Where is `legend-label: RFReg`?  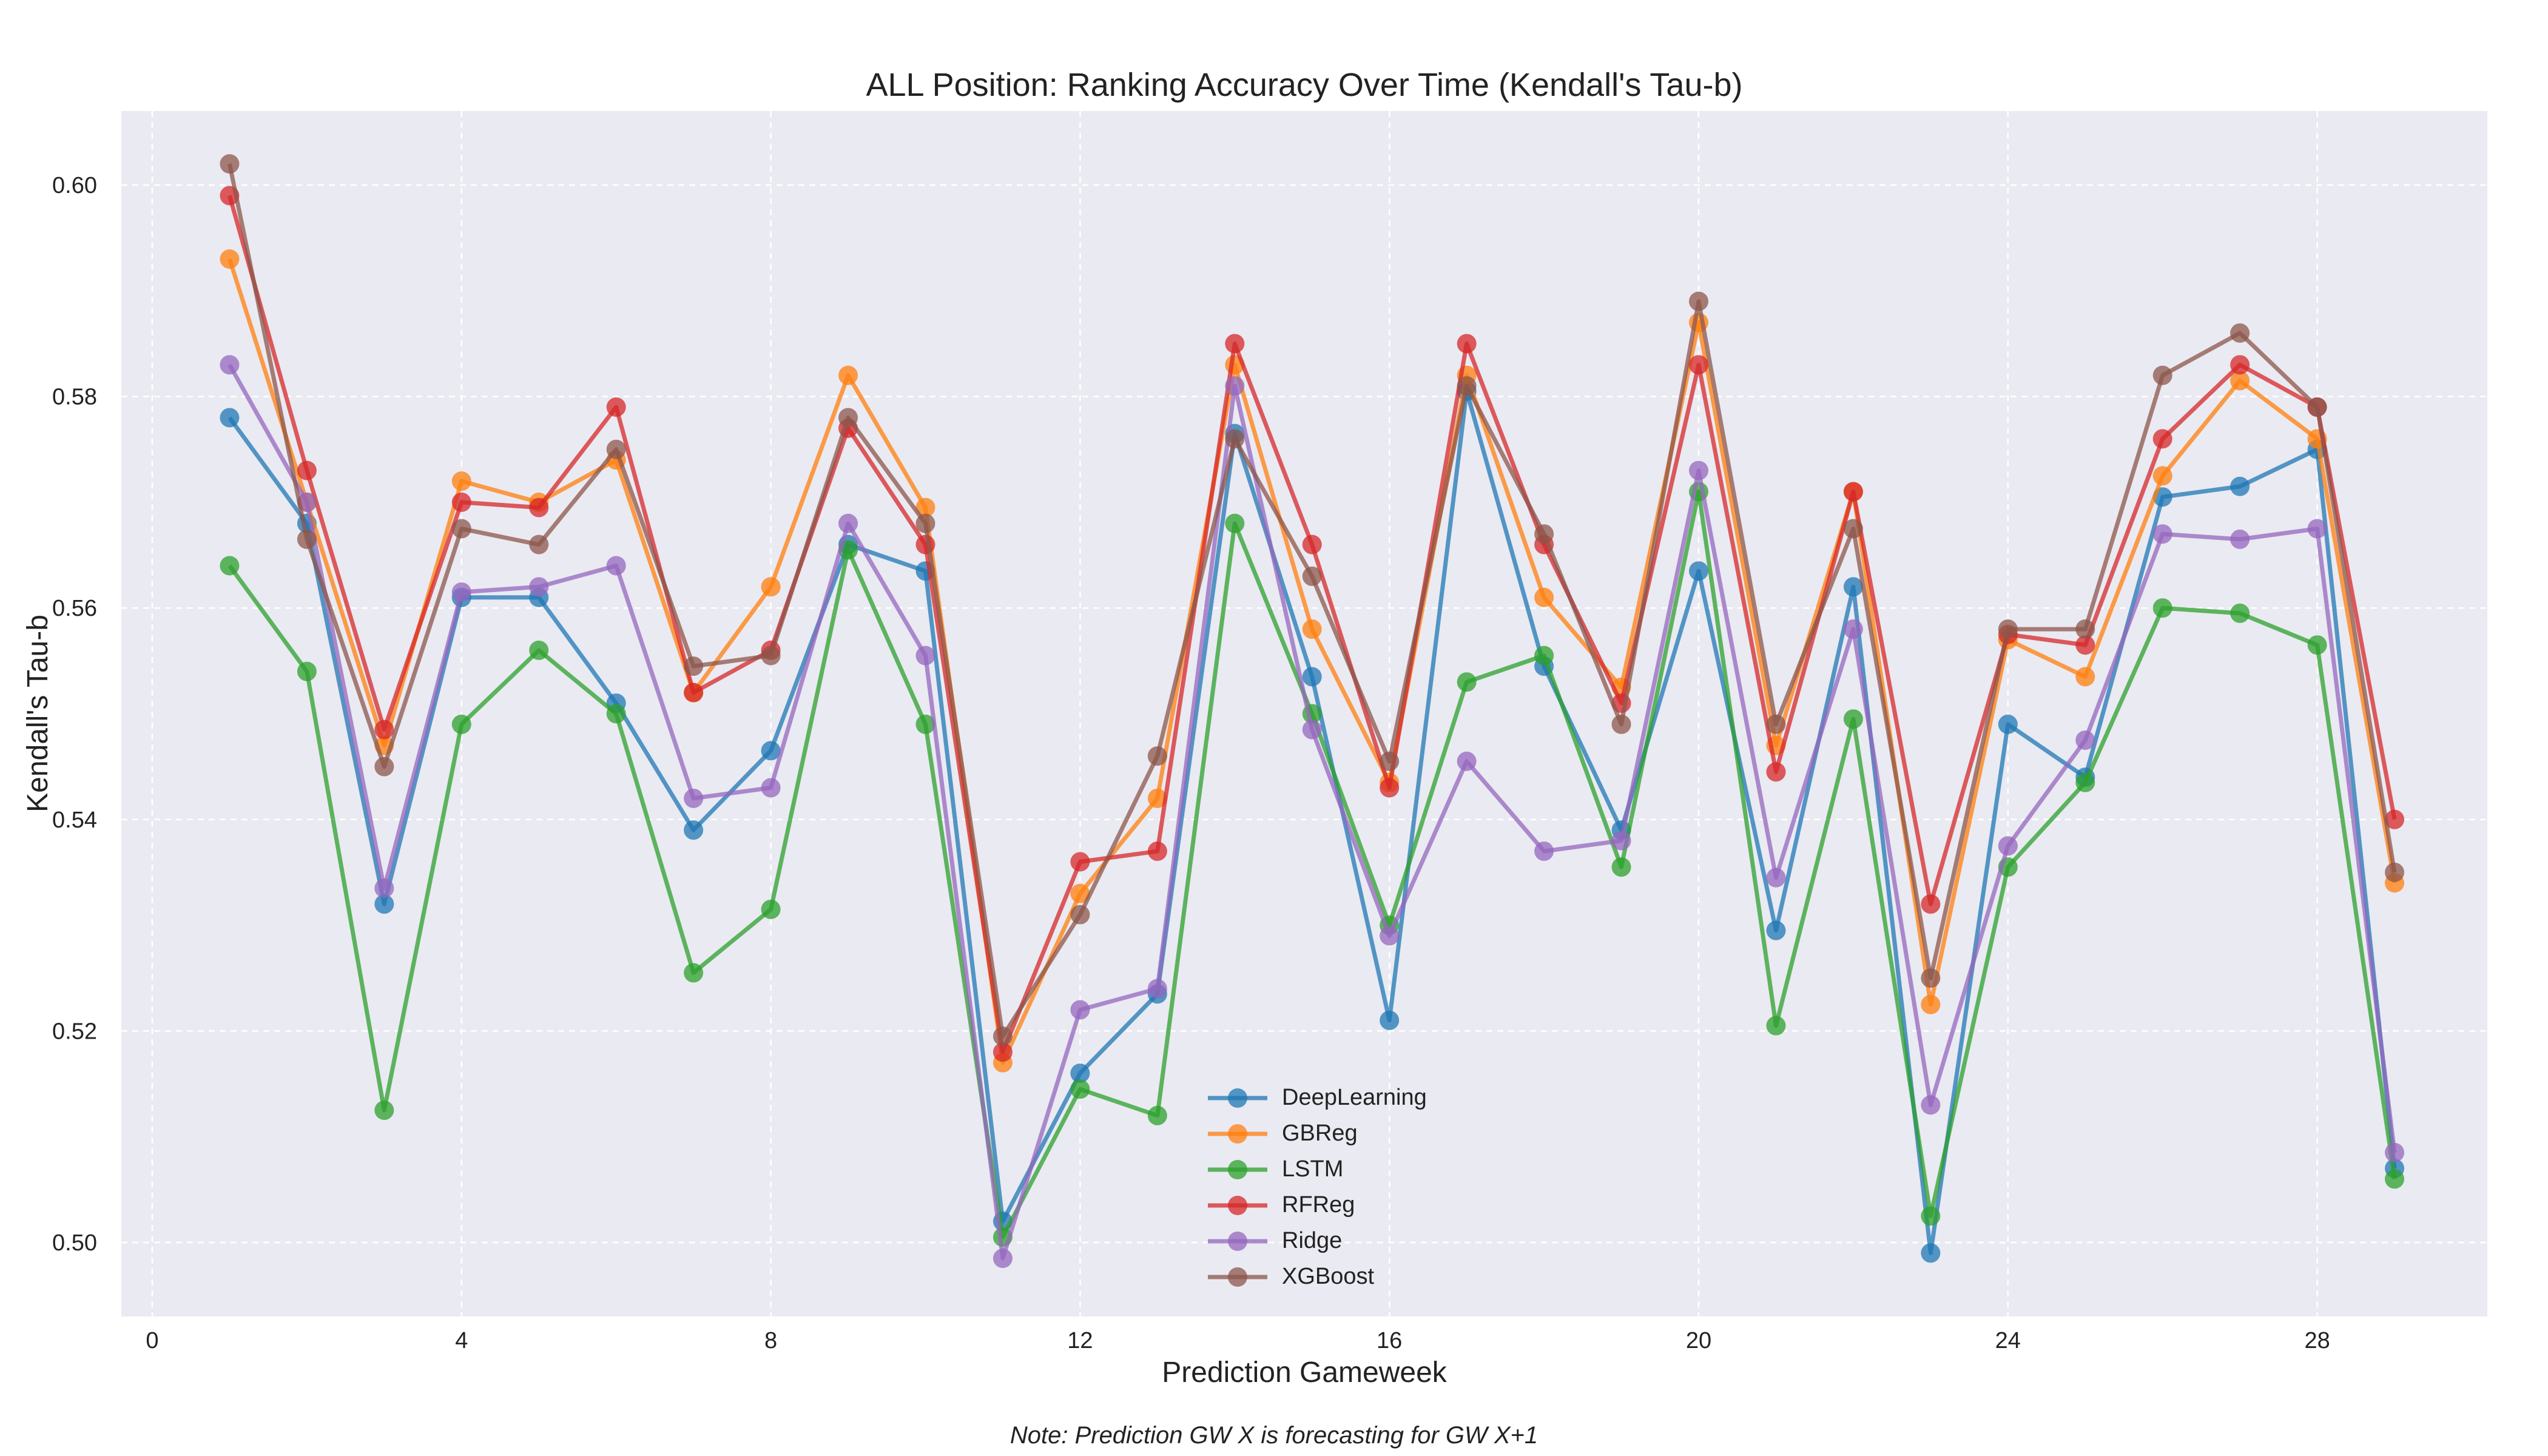 legend-label: RFReg is located at coordinates (1318, 1205).